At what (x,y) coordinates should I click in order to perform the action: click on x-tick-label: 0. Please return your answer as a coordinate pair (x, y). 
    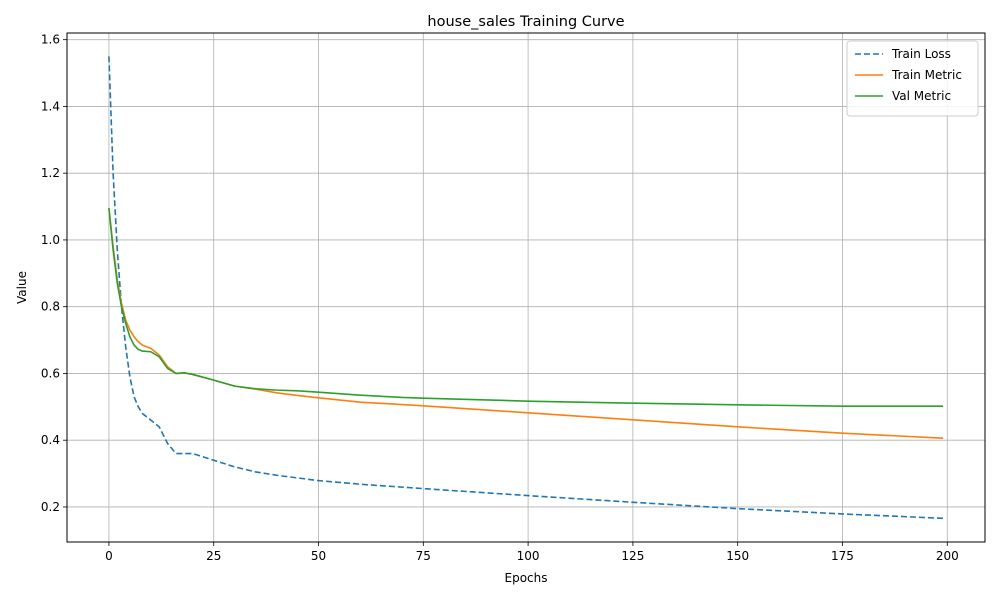
    Looking at the image, I should click on (109, 556).